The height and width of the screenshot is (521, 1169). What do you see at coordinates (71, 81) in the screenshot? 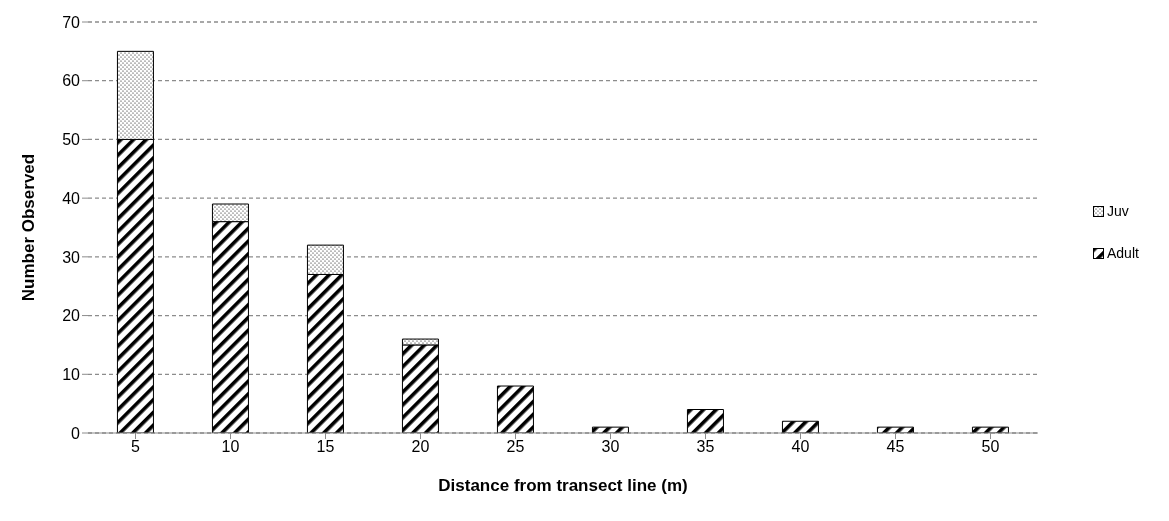
I see `y-tick-label: 60` at bounding box center [71, 81].